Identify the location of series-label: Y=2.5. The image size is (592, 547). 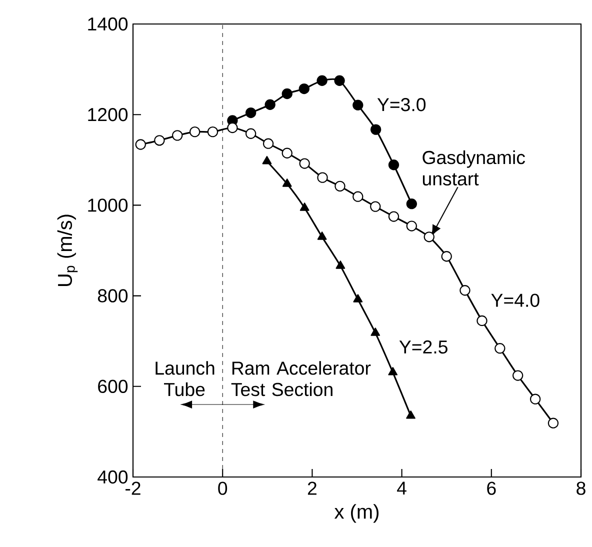
(423, 347).